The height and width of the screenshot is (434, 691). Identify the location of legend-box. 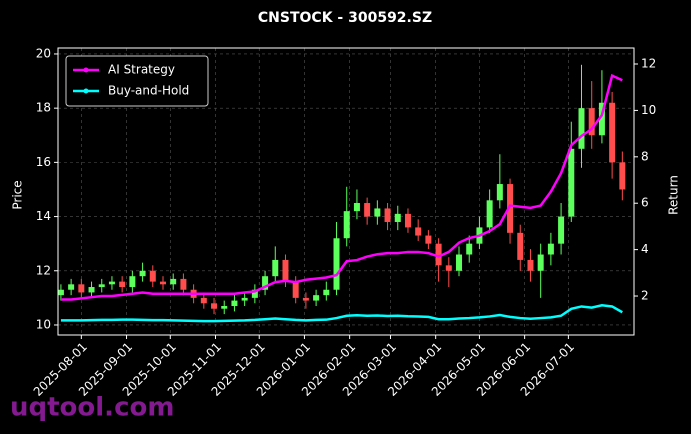
(137, 81).